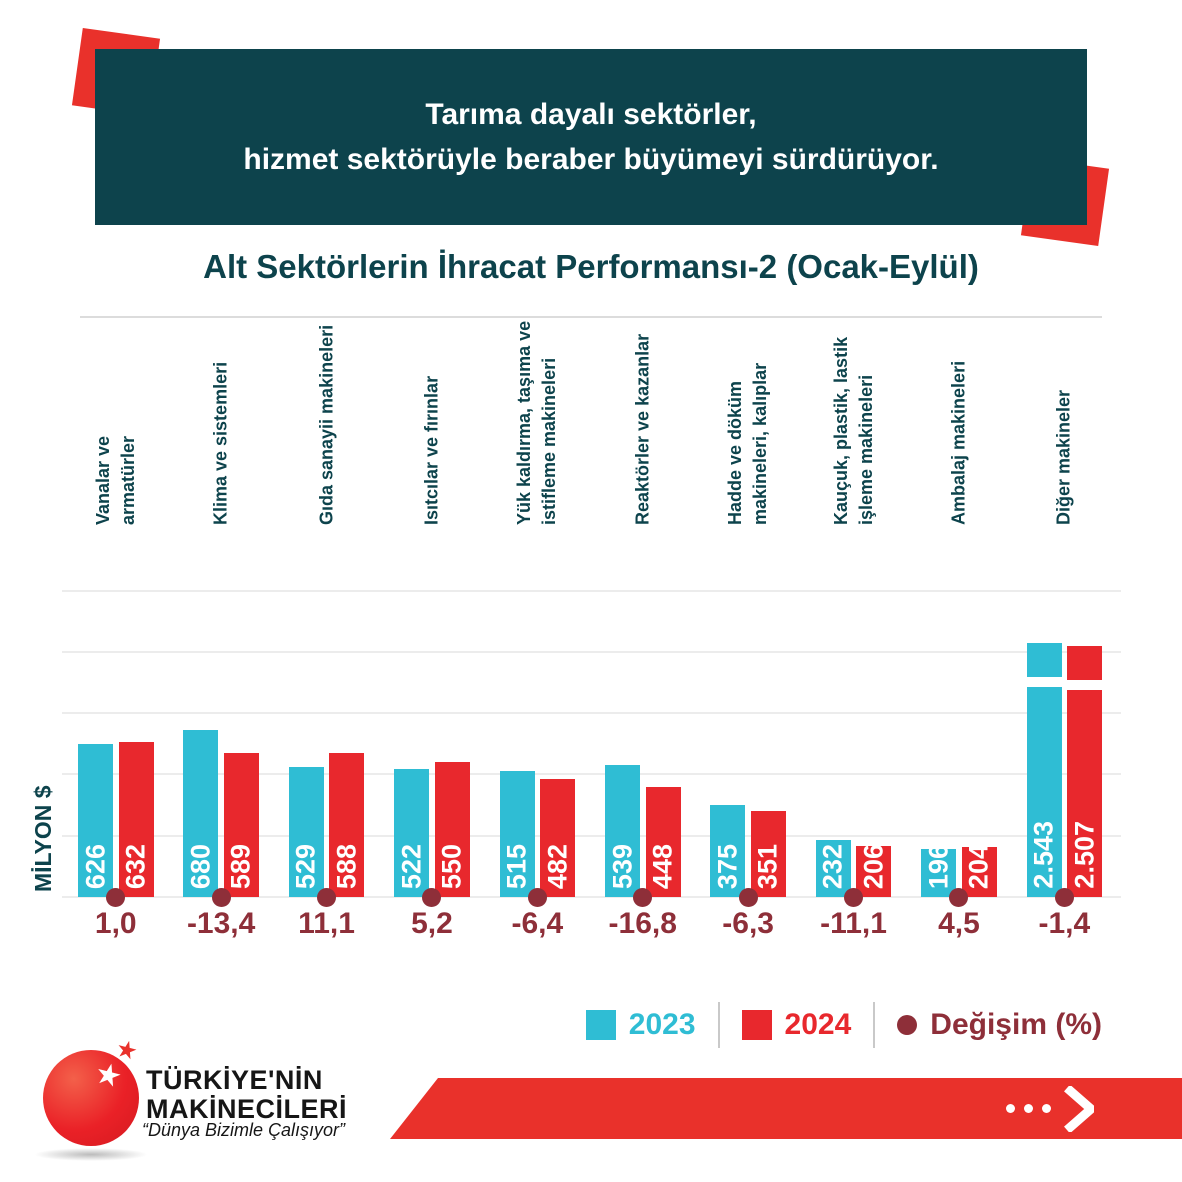 This screenshot has height=1182, width=1182. What do you see at coordinates (958, 442) in the screenshot?
I see `category-label: Ambalaj makineleri` at bounding box center [958, 442].